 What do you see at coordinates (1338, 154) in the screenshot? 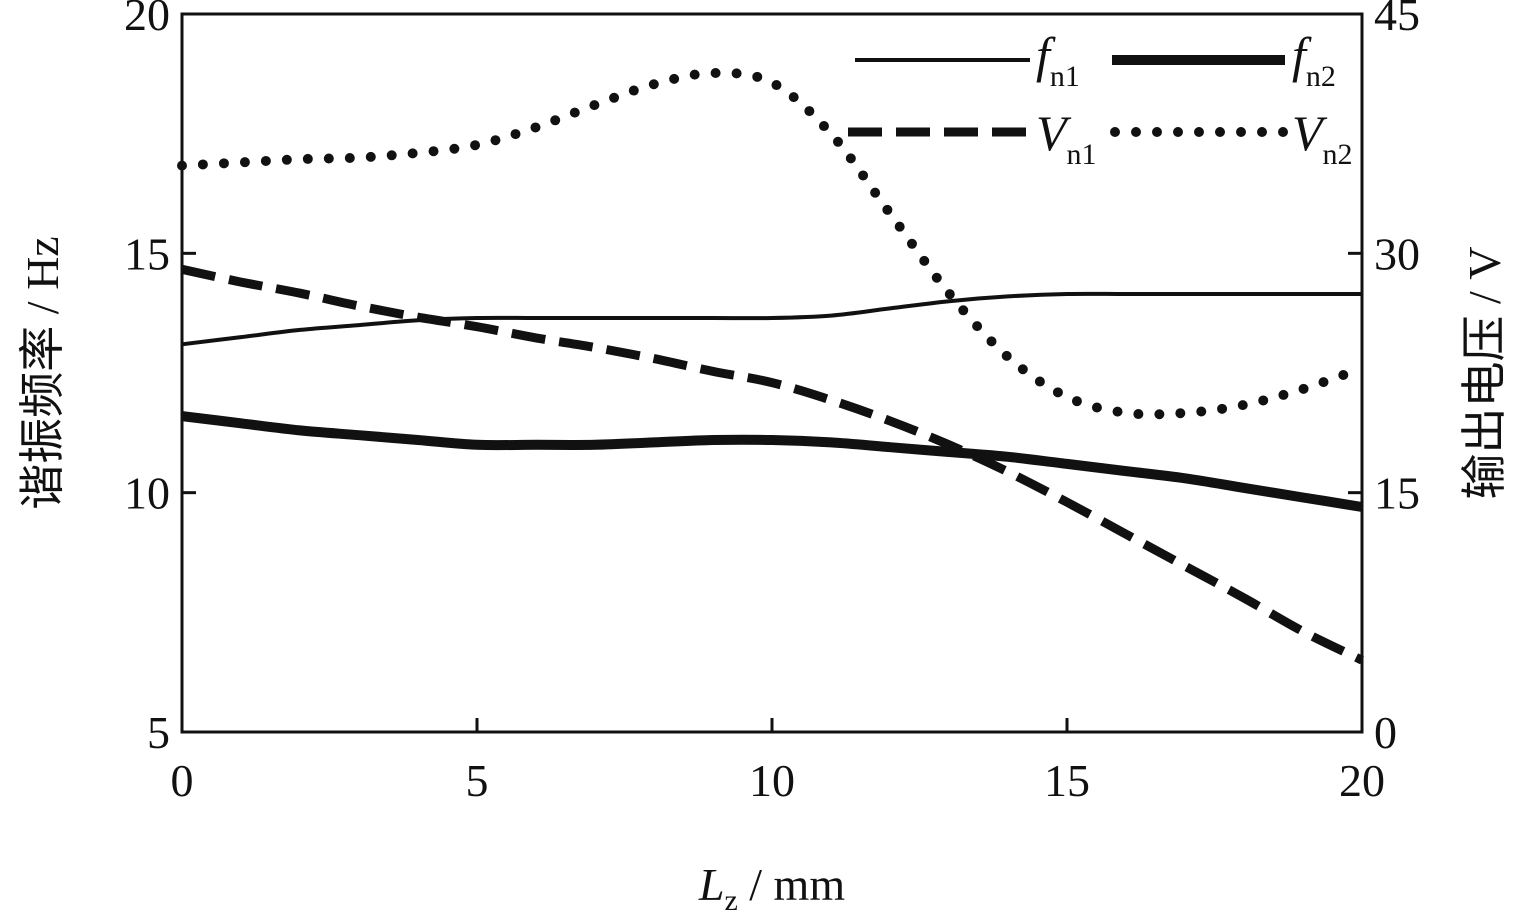
I see `legend-vn2-sub: n2` at bounding box center [1338, 154].